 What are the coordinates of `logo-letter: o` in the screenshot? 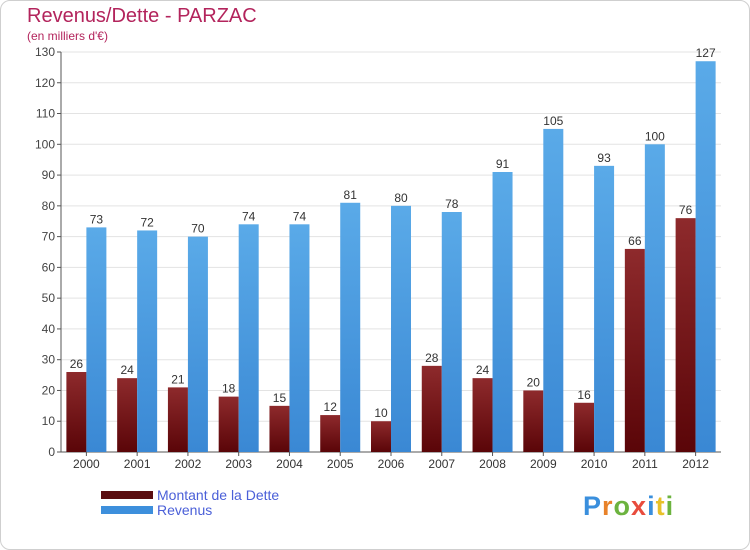 It's located at (622, 506).